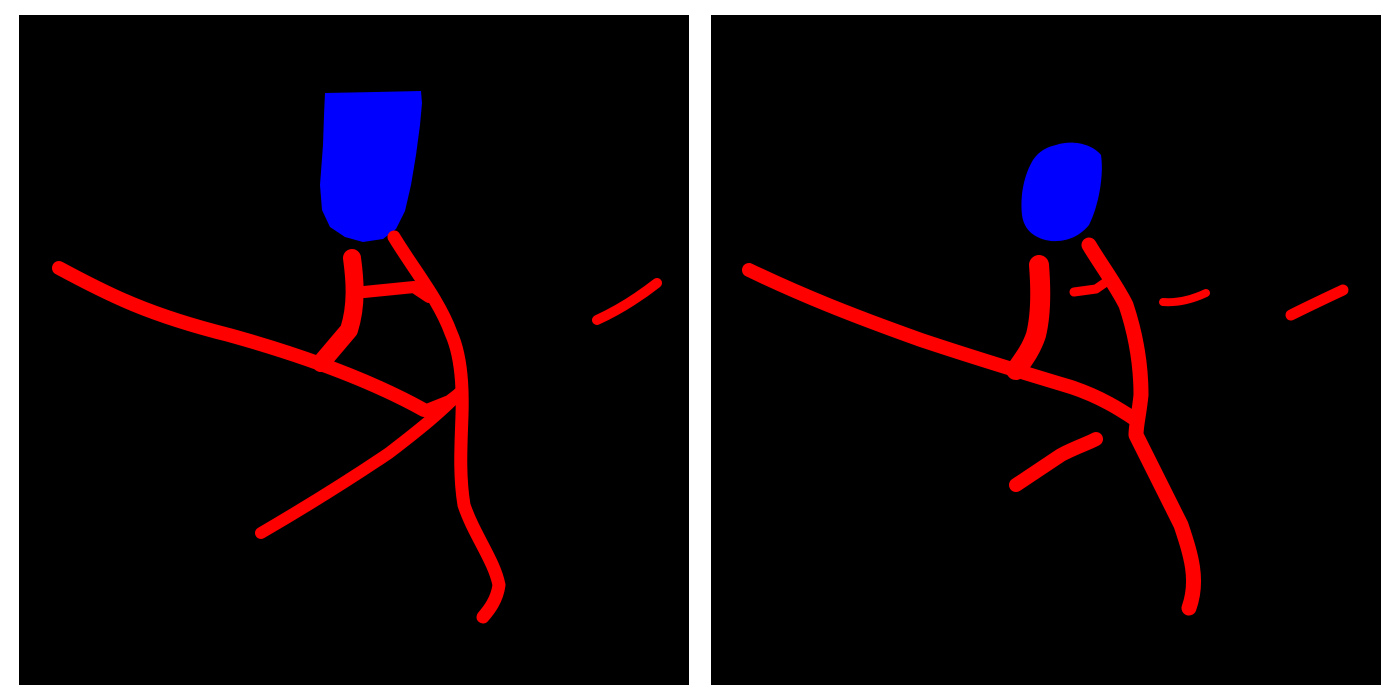  Describe the element at coordinates (1317, 302) in the screenshot. I see `right-vessel-fragment-b` at that location.